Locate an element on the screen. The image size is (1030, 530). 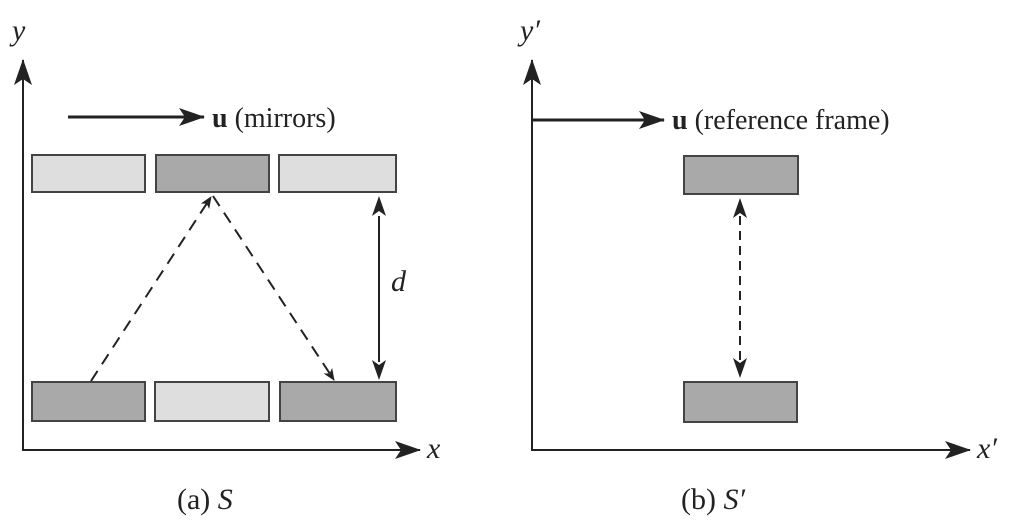
y-axis-label-b: y′ is located at coordinates (528, 30).